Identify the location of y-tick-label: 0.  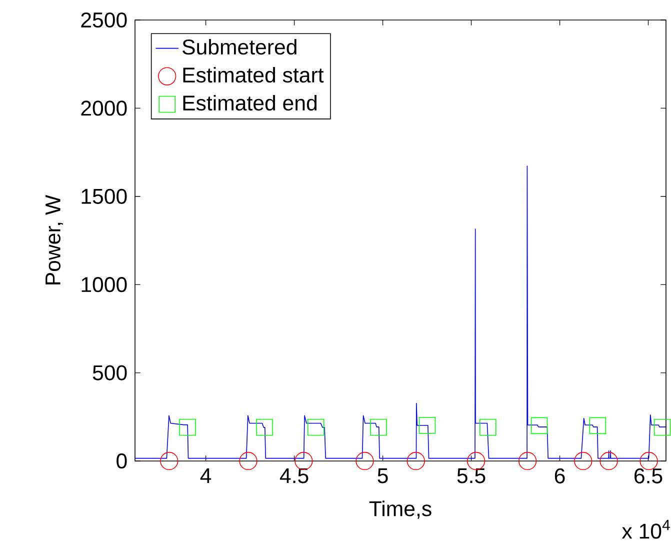
(121, 461).